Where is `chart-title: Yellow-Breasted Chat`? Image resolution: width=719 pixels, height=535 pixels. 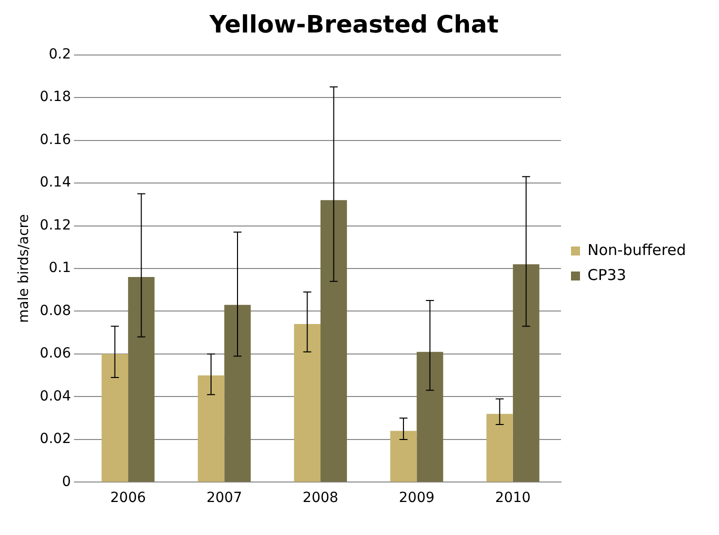
chart-title: Yellow-Breasted Chat is located at coordinates (353, 24).